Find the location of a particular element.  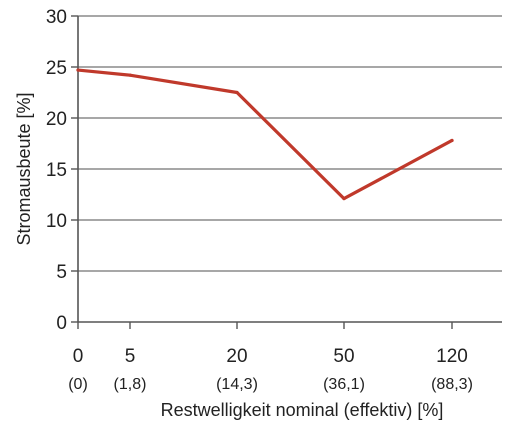

x-tick-sublabel-0: (0) is located at coordinates (78, 384).